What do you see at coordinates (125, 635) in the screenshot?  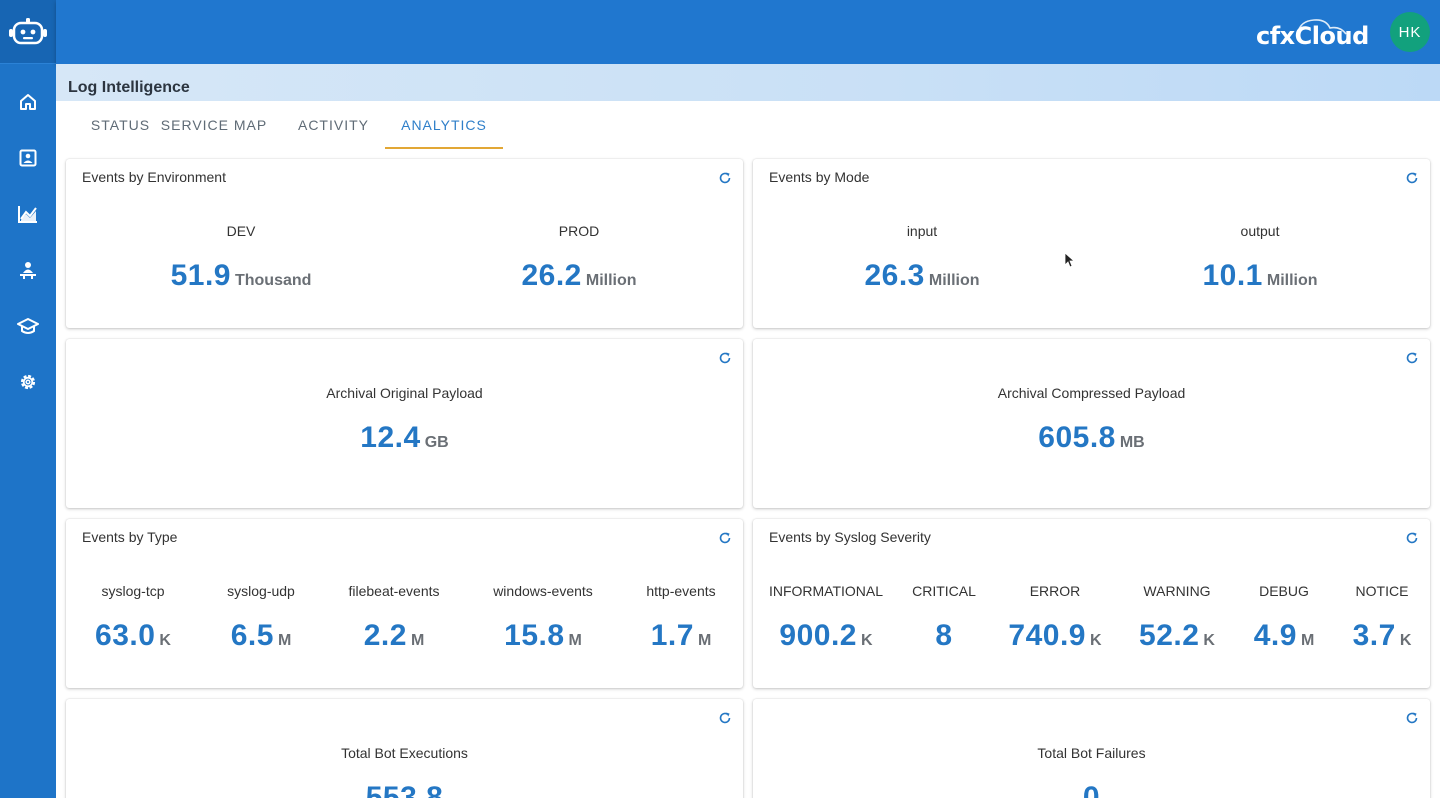 I see `metric-value: 63.0` at bounding box center [125, 635].